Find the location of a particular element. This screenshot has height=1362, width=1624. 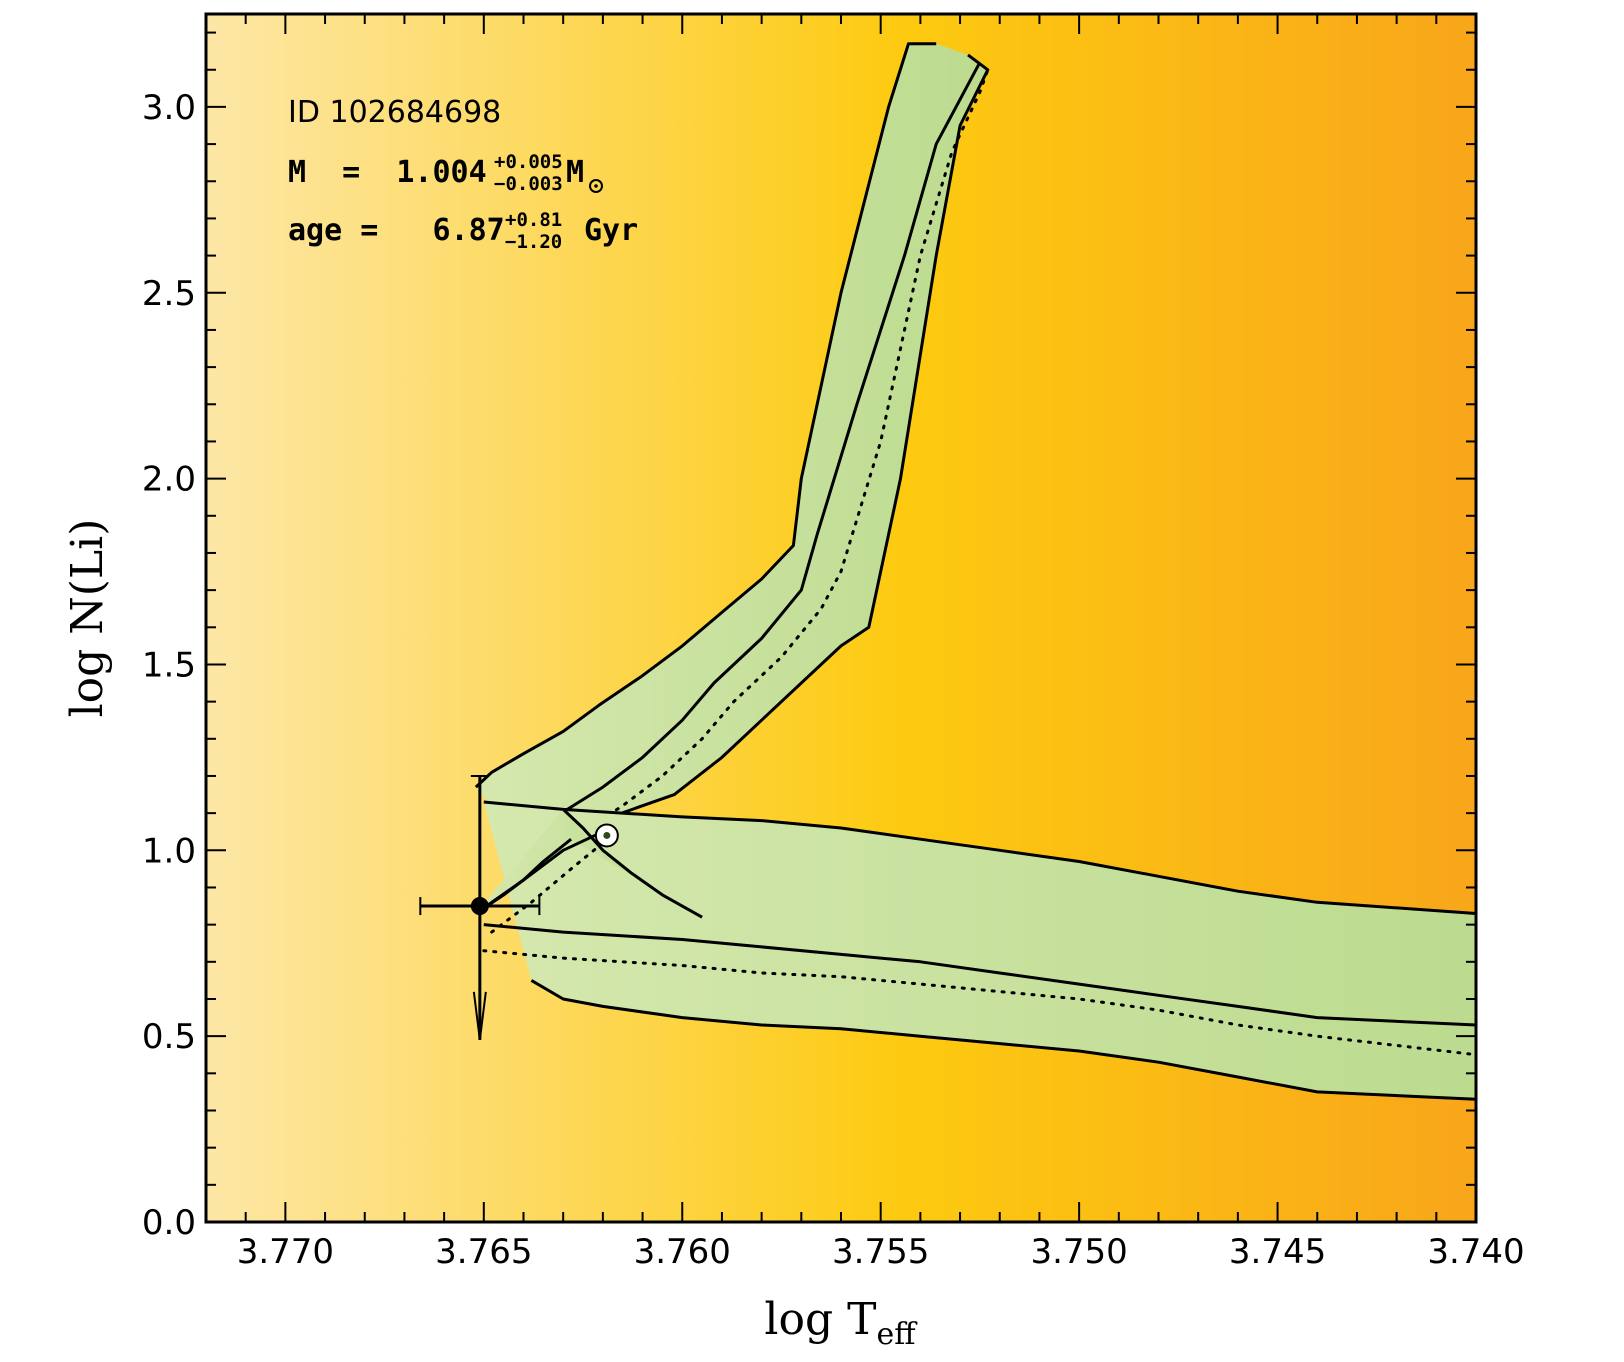

sun-marker-center is located at coordinates (607, 835).